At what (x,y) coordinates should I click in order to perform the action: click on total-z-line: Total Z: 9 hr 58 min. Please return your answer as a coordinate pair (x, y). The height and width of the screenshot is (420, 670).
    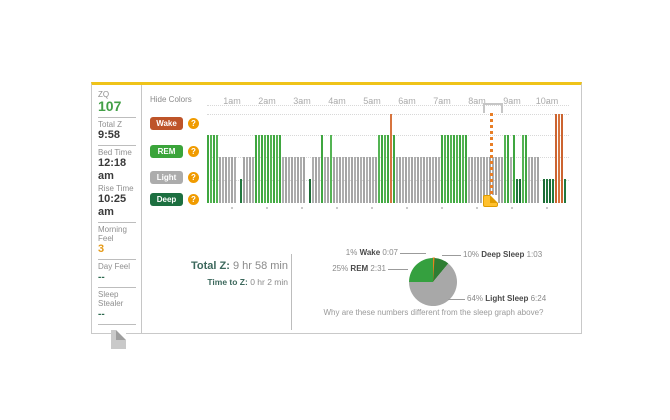
    Looking at the image, I should click on (224, 266).